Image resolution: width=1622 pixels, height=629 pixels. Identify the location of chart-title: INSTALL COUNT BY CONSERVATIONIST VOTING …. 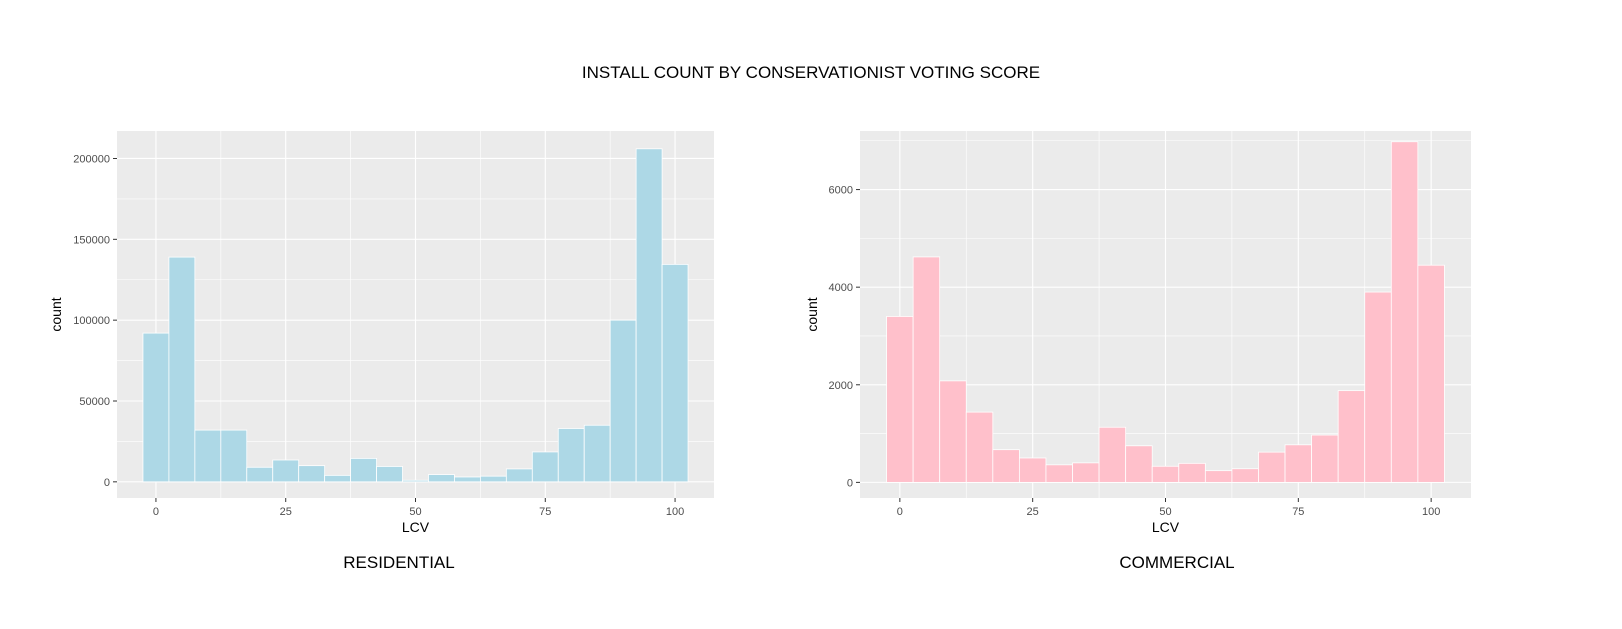
(811, 72).